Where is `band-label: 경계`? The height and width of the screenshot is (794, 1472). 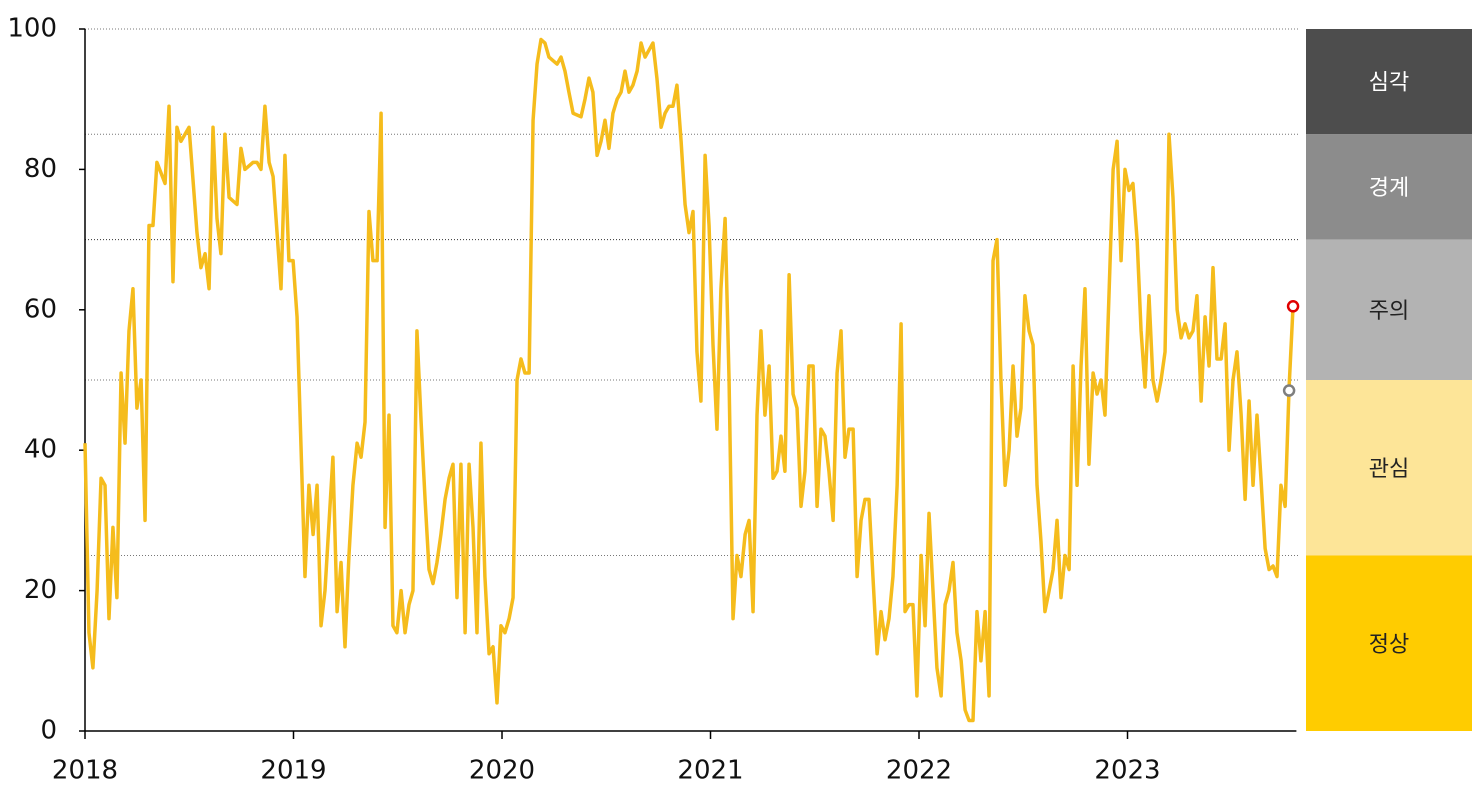
band-label: 경계 is located at coordinates (1389, 188).